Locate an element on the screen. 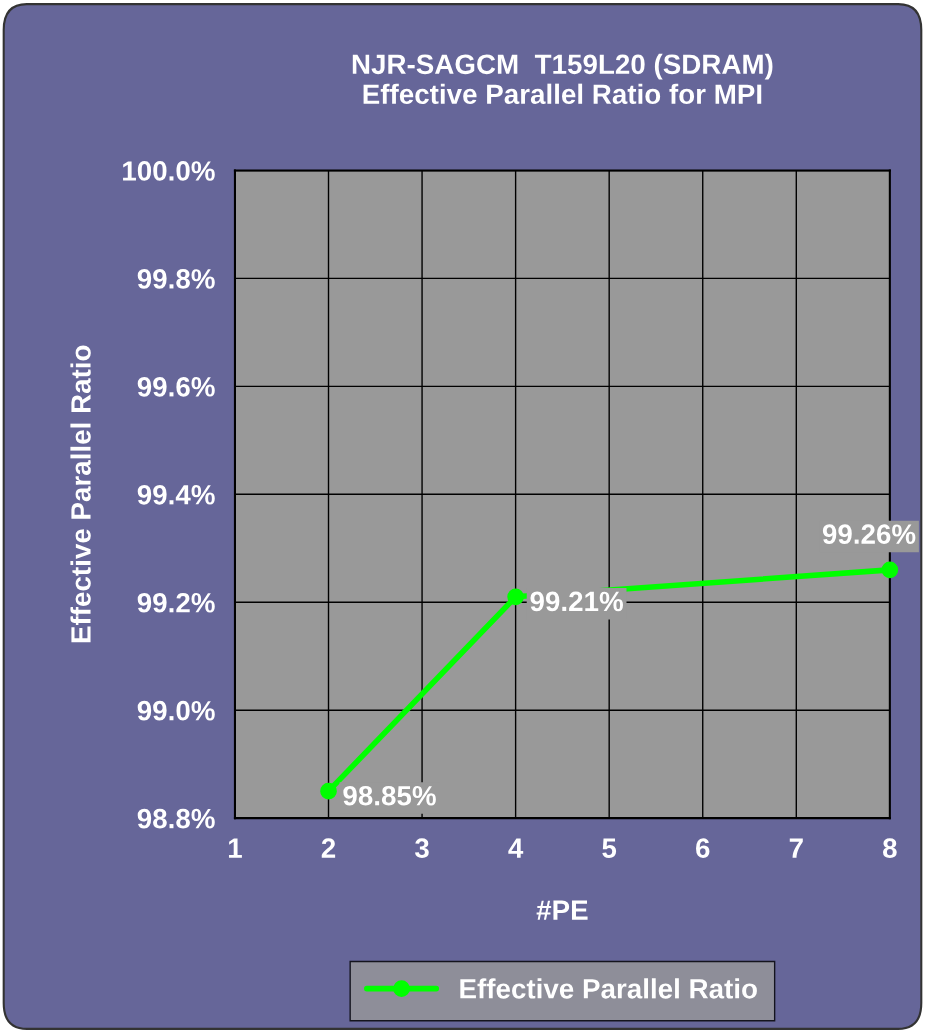 The height and width of the screenshot is (1033, 925). y-tick-label: 98.8% is located at coordinates (176, 818).